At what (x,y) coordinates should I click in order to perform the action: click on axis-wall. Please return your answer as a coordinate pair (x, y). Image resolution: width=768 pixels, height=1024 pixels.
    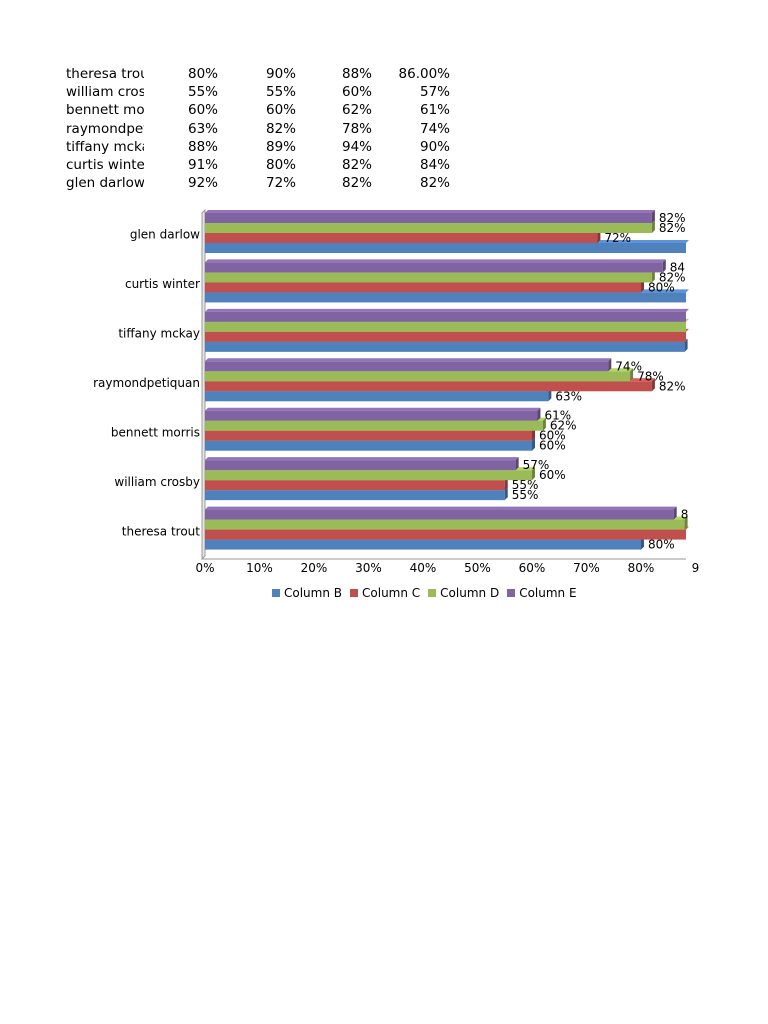
    Looking at the image, I should click on (203, 384).